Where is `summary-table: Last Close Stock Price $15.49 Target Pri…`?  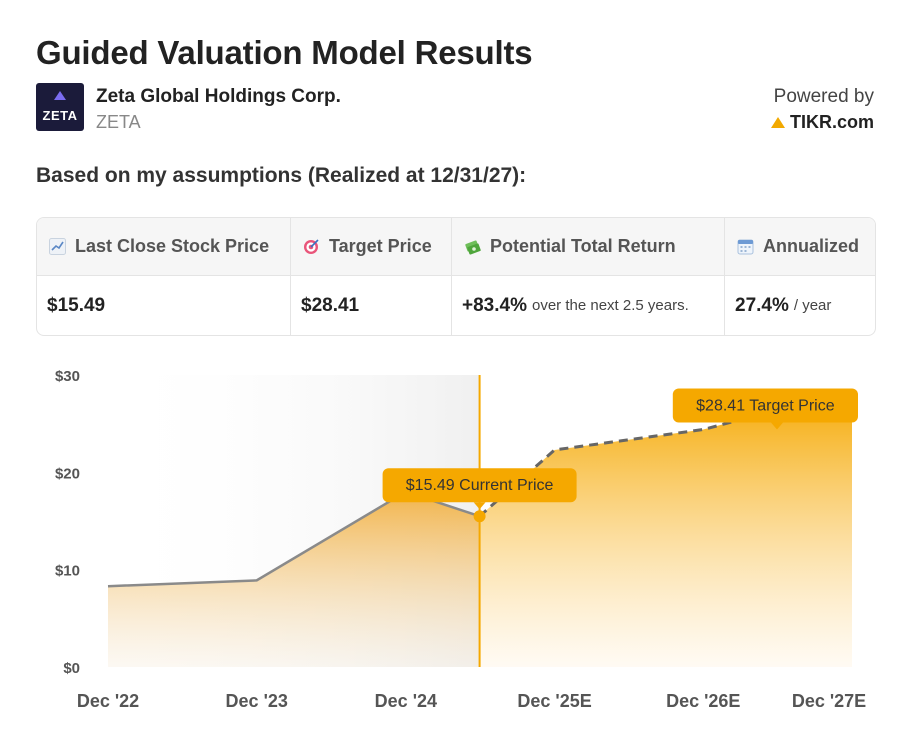
summary-table: Last Close Stock Price $15.49 Target Pri… is located at coordinates (456, 276).